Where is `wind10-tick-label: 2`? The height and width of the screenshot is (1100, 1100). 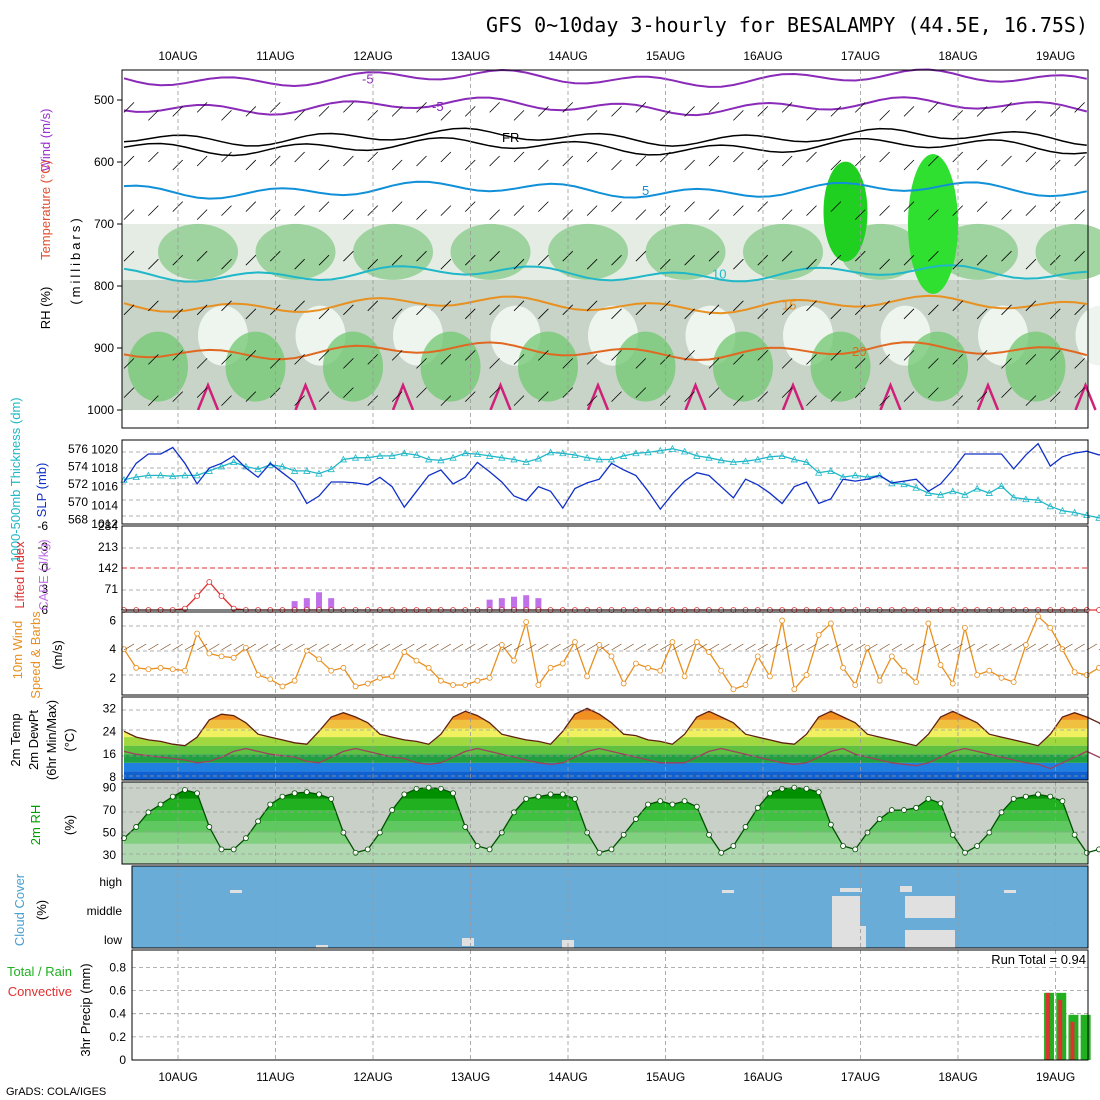 wind10-tick-label: 2 is located at coordinates (112, 678).